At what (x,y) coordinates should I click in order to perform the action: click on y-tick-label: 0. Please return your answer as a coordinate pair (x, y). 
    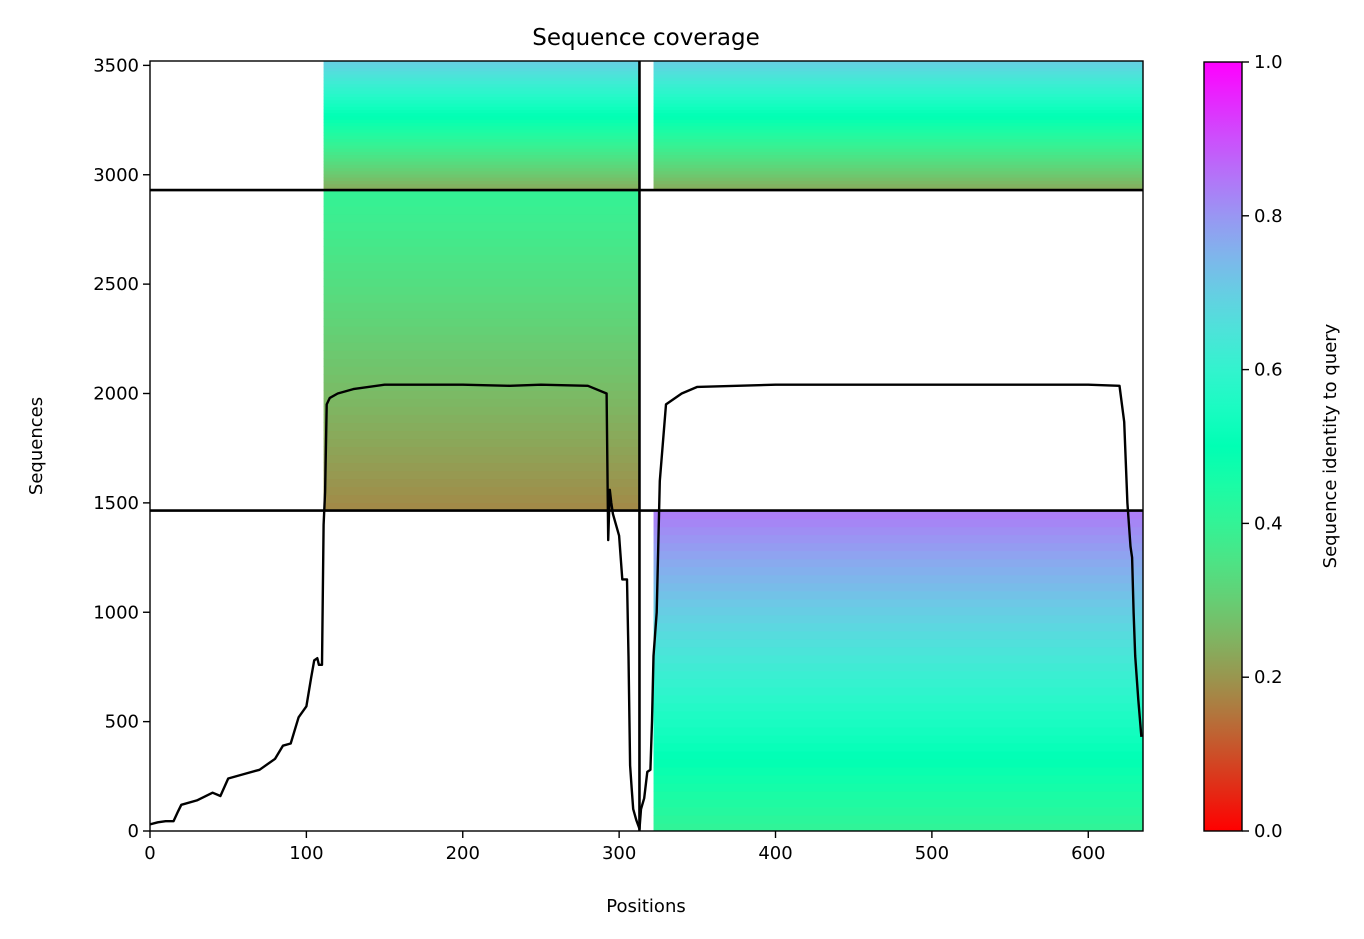
    Looking at the image, I should click on (133, 831).